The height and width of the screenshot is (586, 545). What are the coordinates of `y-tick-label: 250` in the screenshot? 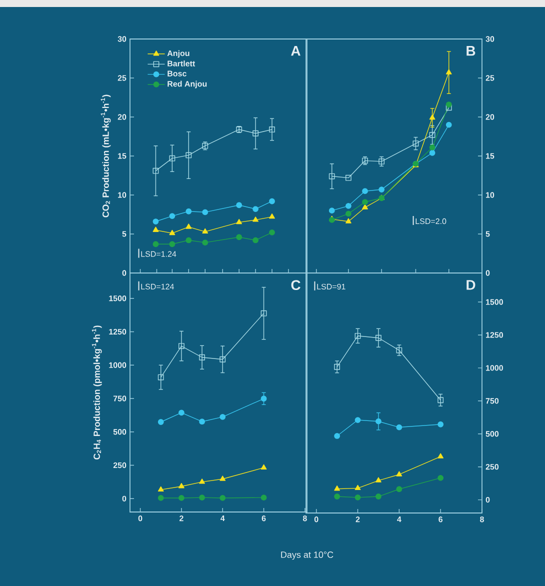 It's located at (119, 465).